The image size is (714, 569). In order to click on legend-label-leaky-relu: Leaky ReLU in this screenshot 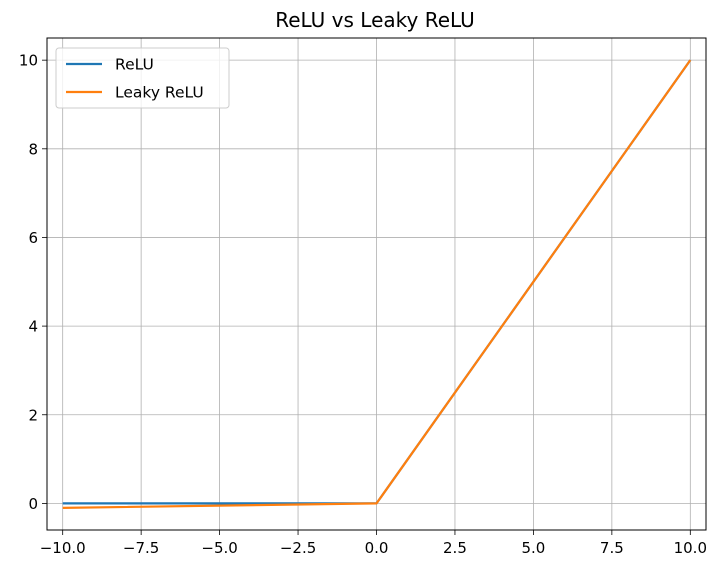, I will do `click(159, 93)`.